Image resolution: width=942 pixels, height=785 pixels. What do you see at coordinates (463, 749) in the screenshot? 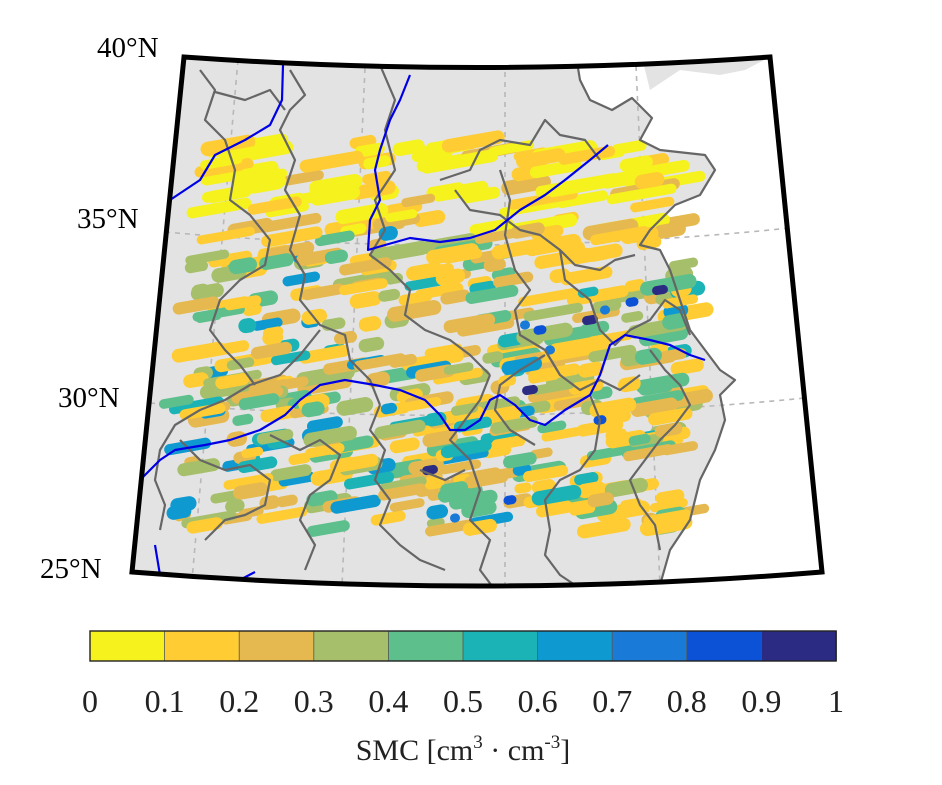
I see `colorbar-title: SMC [cm3 · cm-3]` at bounding box center [463, 749].